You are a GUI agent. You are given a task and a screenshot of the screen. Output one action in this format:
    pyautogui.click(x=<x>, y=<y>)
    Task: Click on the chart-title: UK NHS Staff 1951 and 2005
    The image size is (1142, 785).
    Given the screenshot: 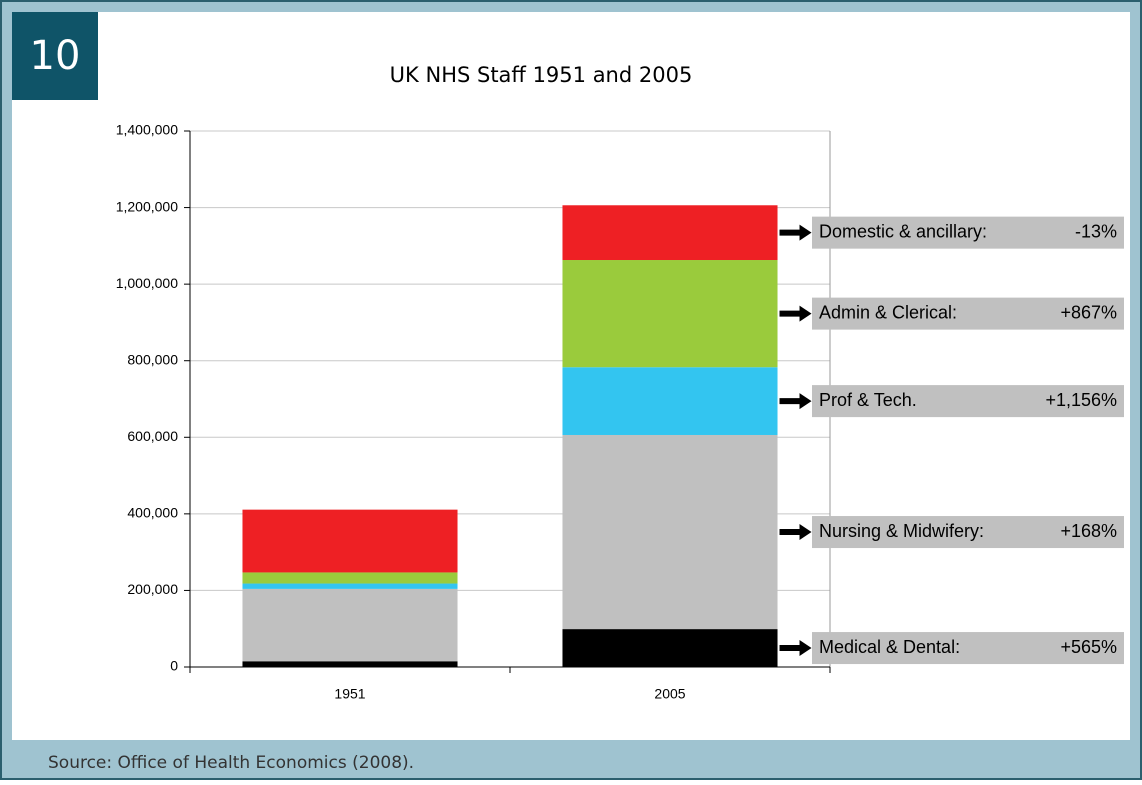 What is the action you would take?
    pyautogui.click(x=541, y=75)
    